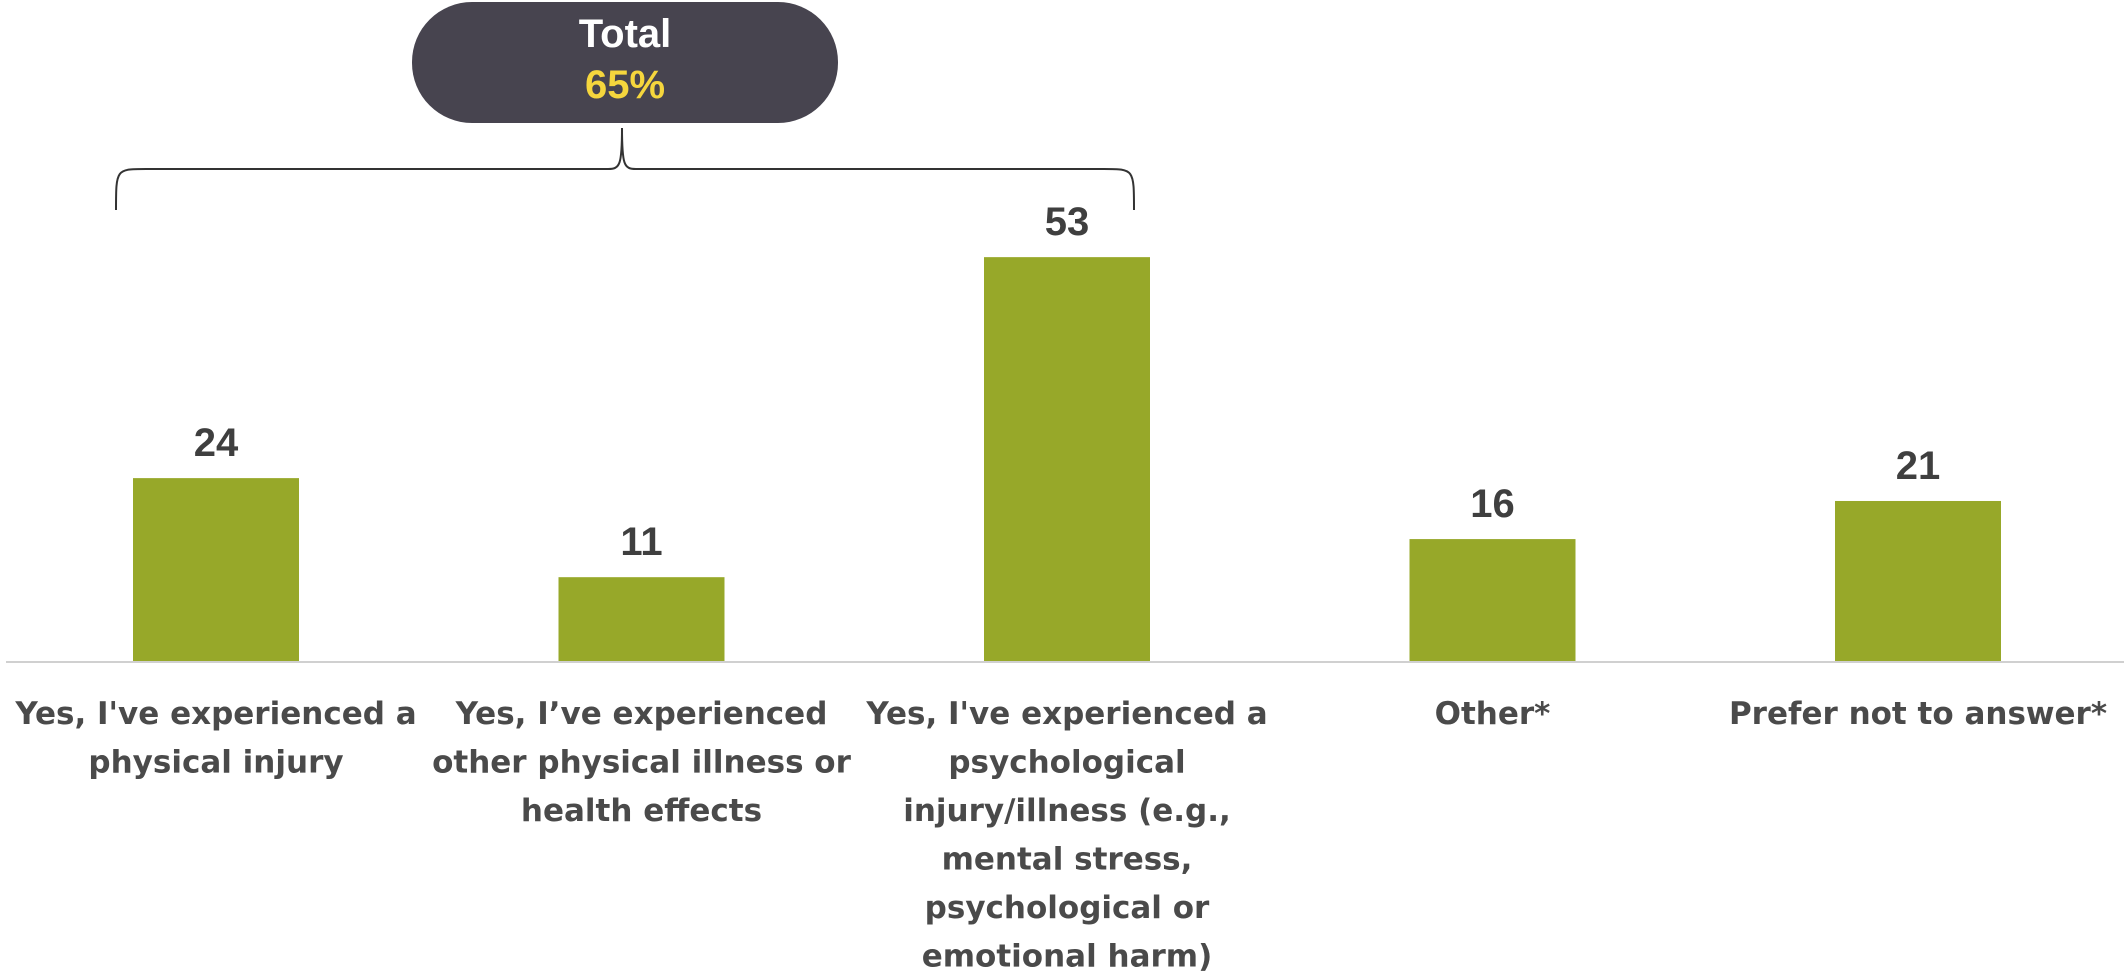 This screenshot has width=2124, height=980. I want to click on total-callout-title: Total, so click(625, 34).